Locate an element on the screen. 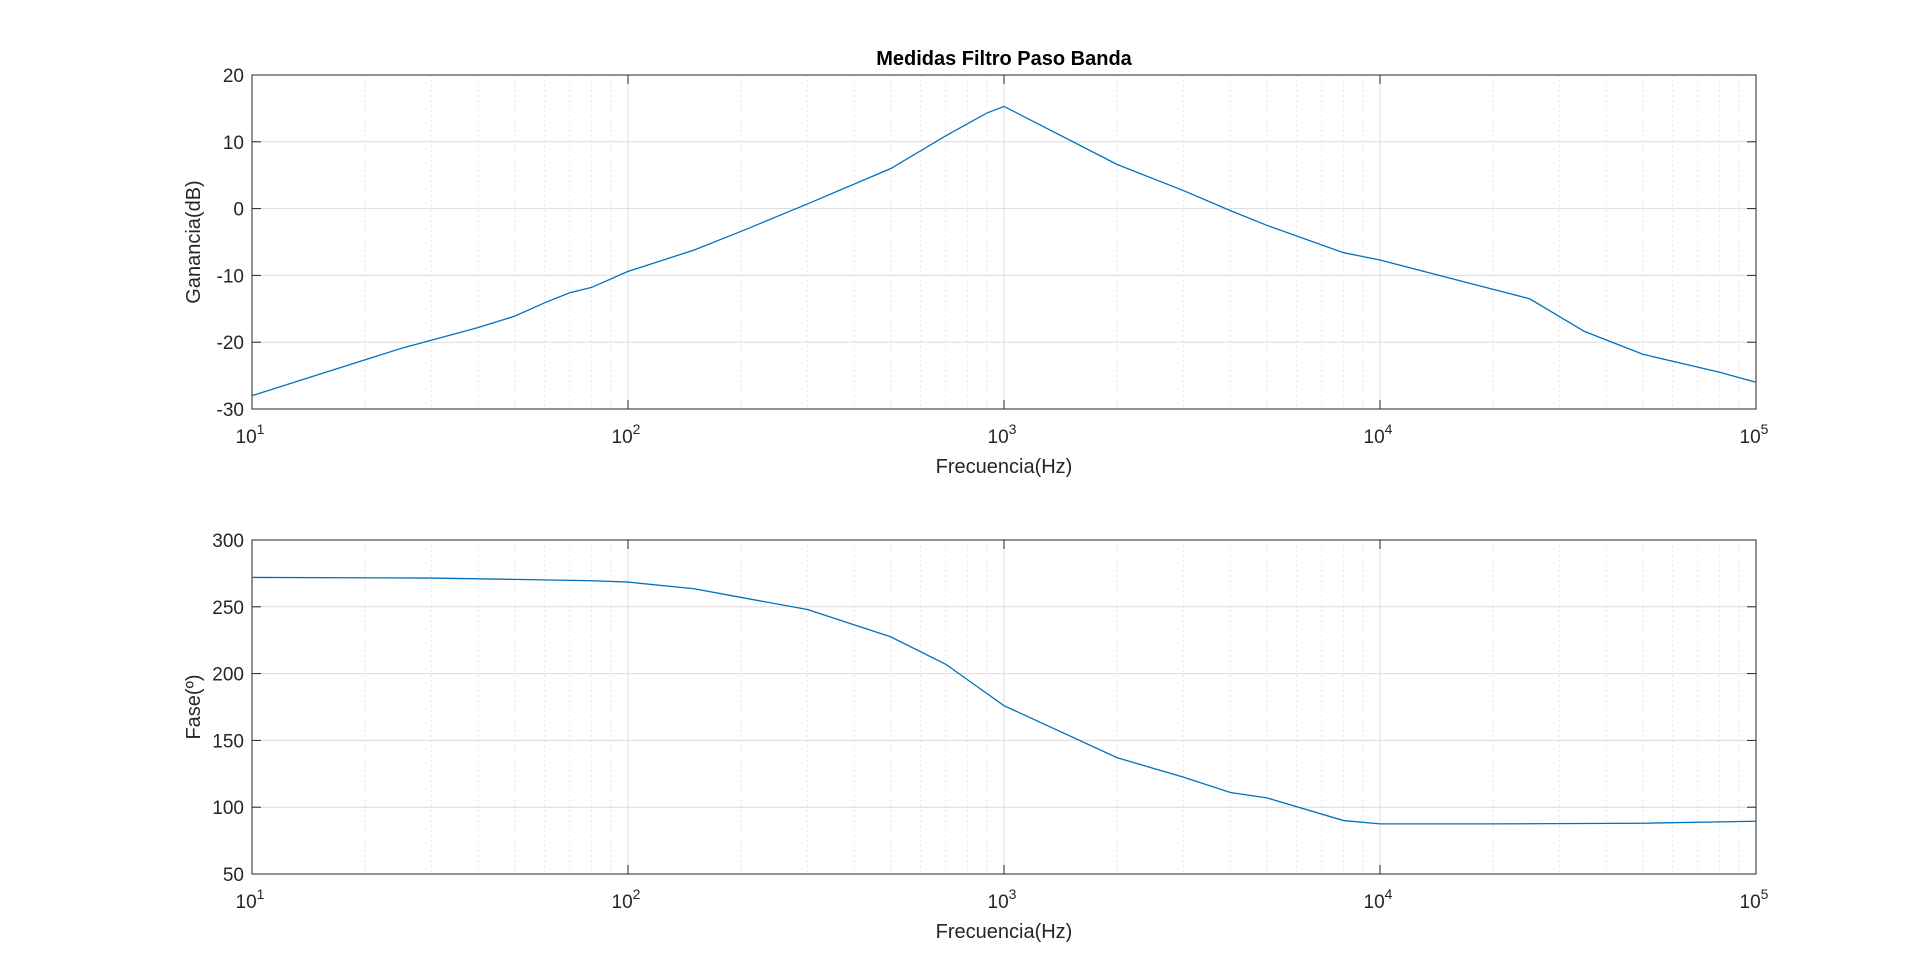 Image resolution: width=1920 pixels, height=971 pixels. gain-x-tick-label: 10¹ is located at coordinates (250, 434).